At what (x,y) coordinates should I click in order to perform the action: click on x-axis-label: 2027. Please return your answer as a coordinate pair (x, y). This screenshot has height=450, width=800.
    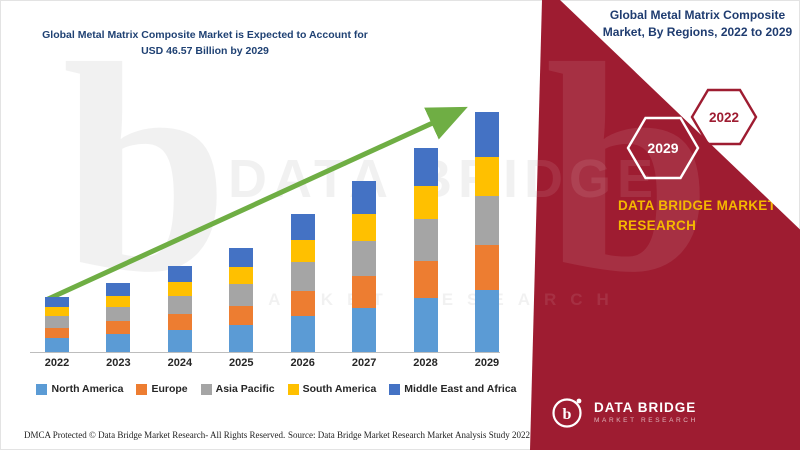
    Looking at the image, I should click on (364, 363).